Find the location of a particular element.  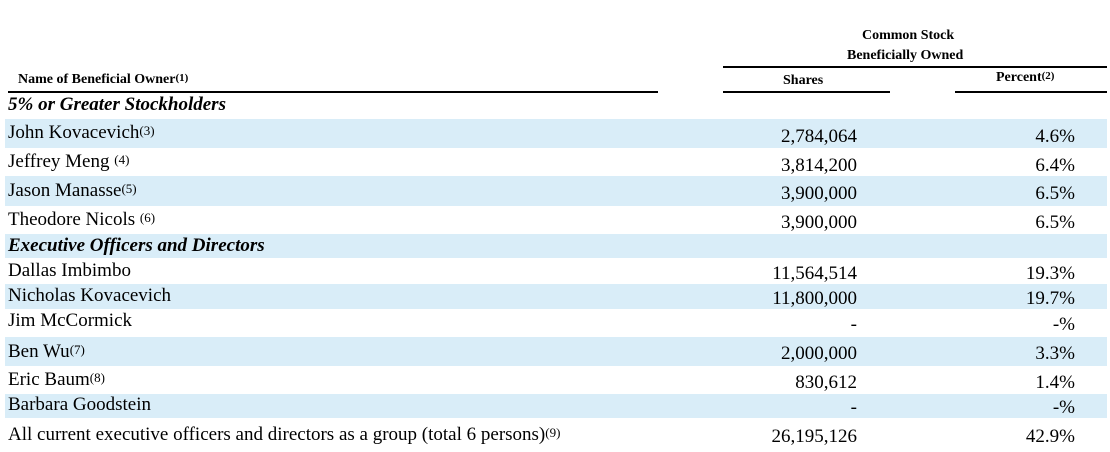

owner-name-text: Nicholas Kovacevich is located at coordinates (90, 295).